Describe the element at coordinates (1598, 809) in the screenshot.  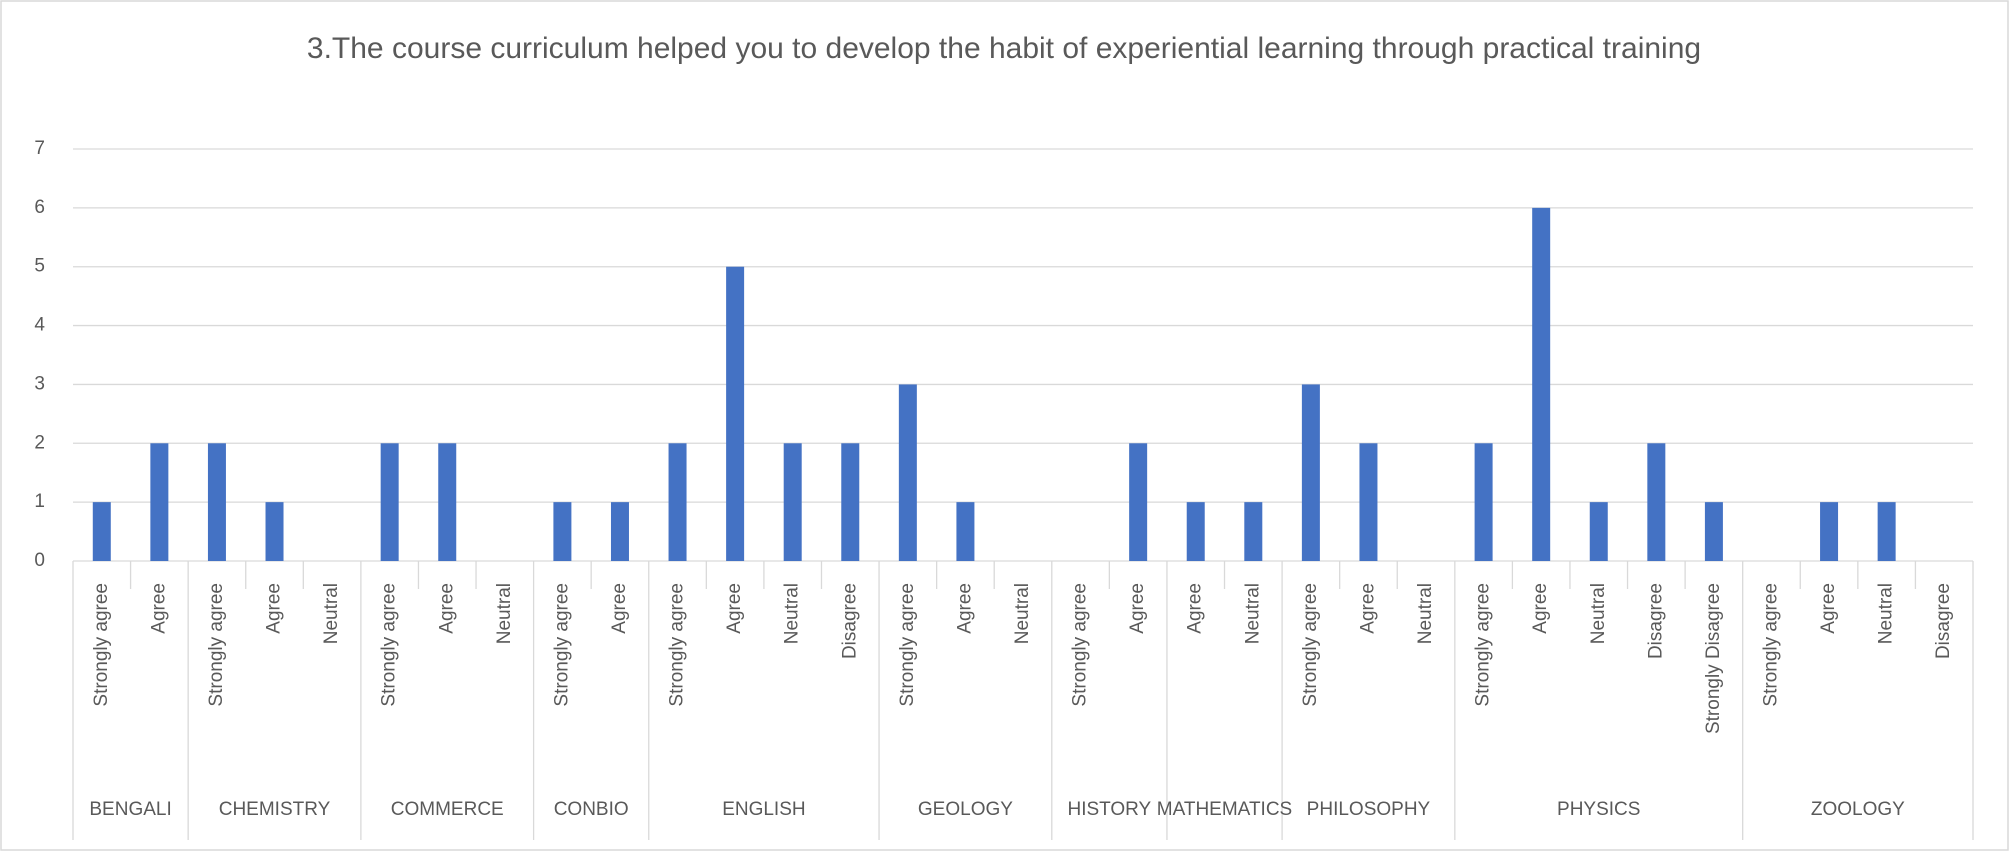
I see `group-label: PHYSICS` at that location.